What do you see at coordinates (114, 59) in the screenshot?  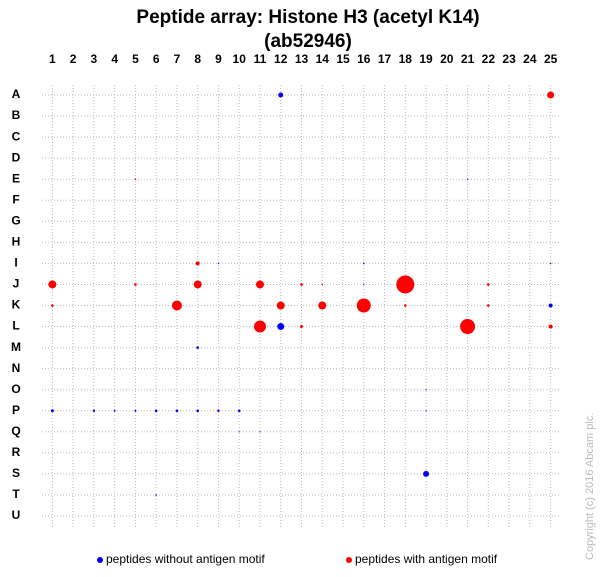 I see `x-tick-label: 4` at bounding box center [114, 59].